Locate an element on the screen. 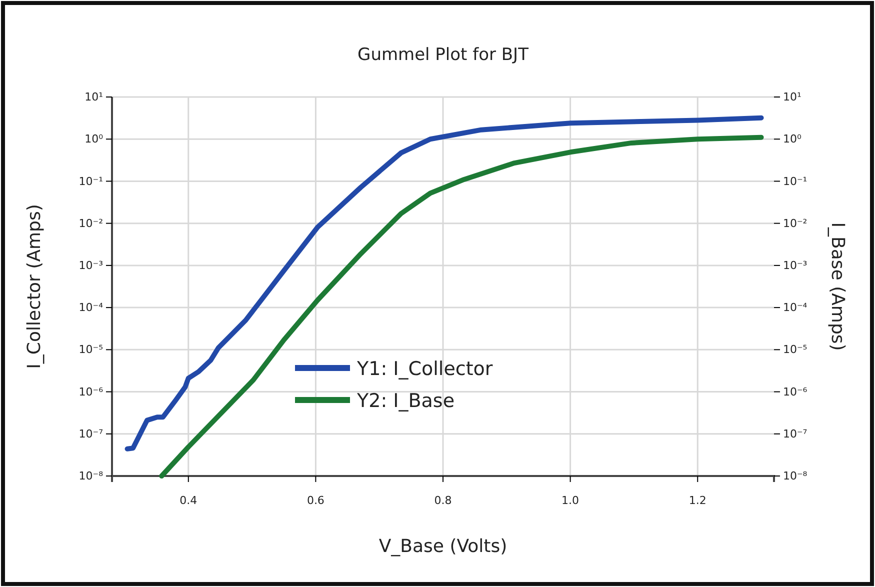 Image resolution: width=875 pixels, height=587 pixels. x-tick-label: 1.2 is located at coordinates (697, 500).